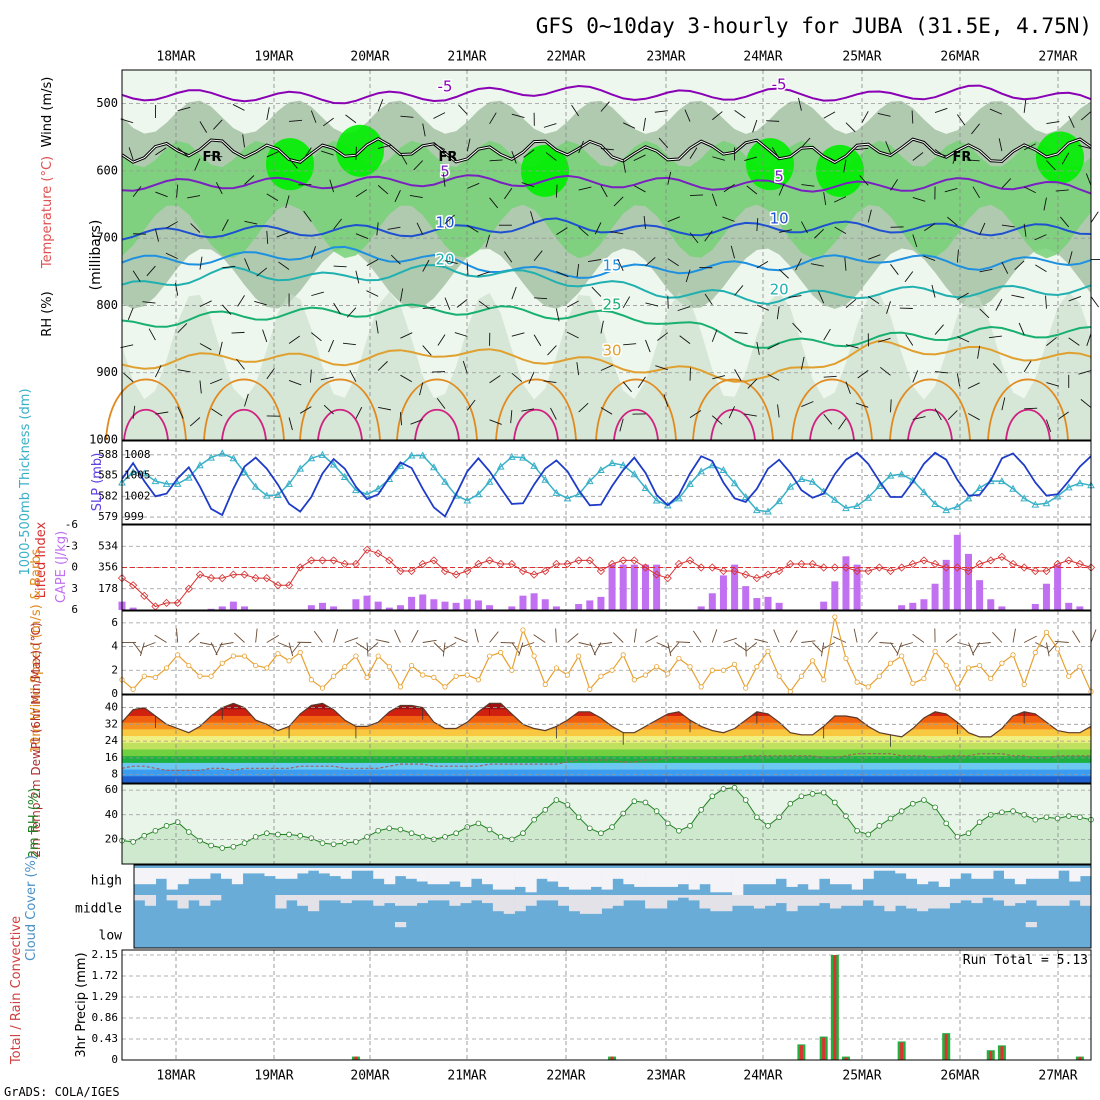  What do you see at coordinates (105, 954) in the screenshot?
I see `precip-tick: 2.15` at bounding box center [105, 954].